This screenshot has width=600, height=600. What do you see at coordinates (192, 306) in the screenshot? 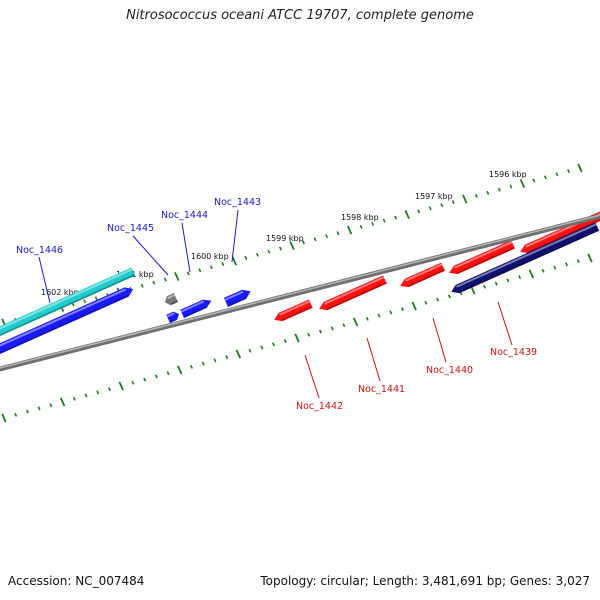
I see `gene-noc-1444-highlight` at bounding box center [192, 306].